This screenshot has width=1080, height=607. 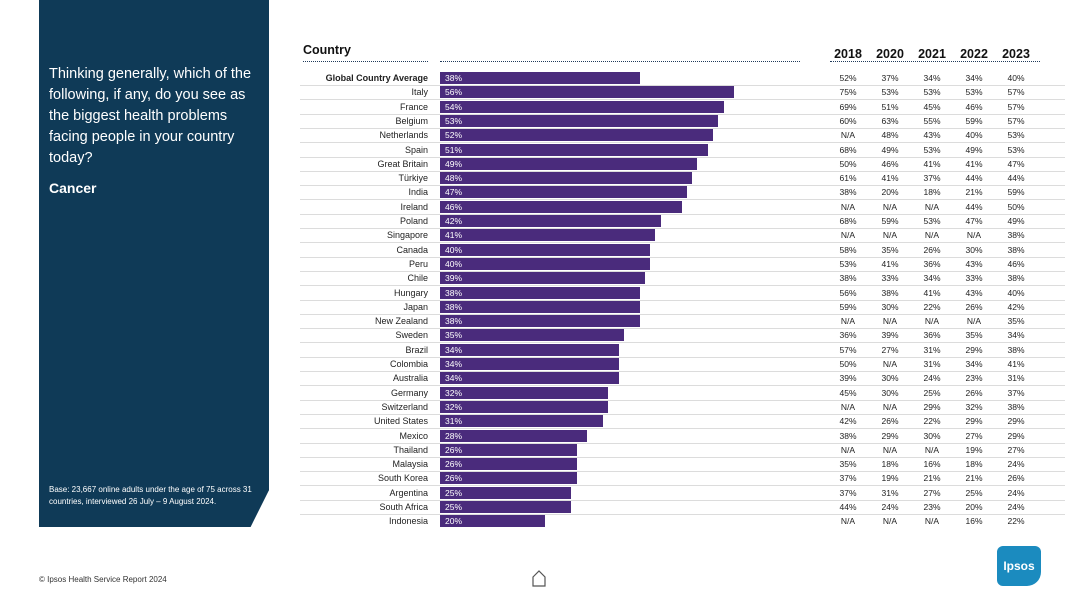 What do you see at coordinates (848, 263) in the screenshot?
I see `history-cell-2018: 53%` at bounding box center [848, 263].